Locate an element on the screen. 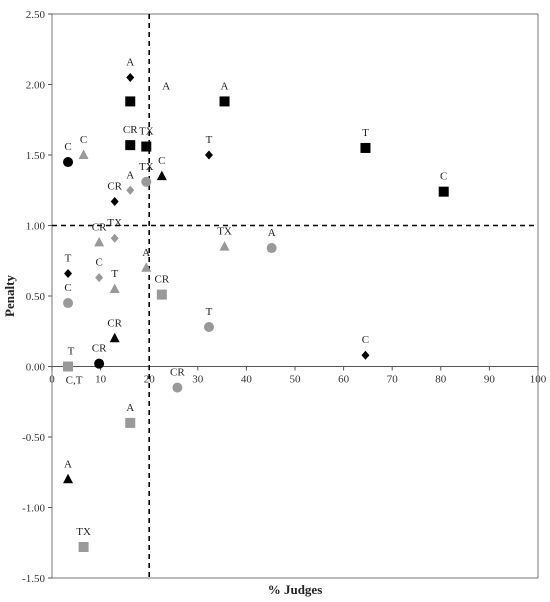 Image resolution: width=550 pixels, height=602 pixels. x-tick-label: 20 is located at coordinates (150, 380).